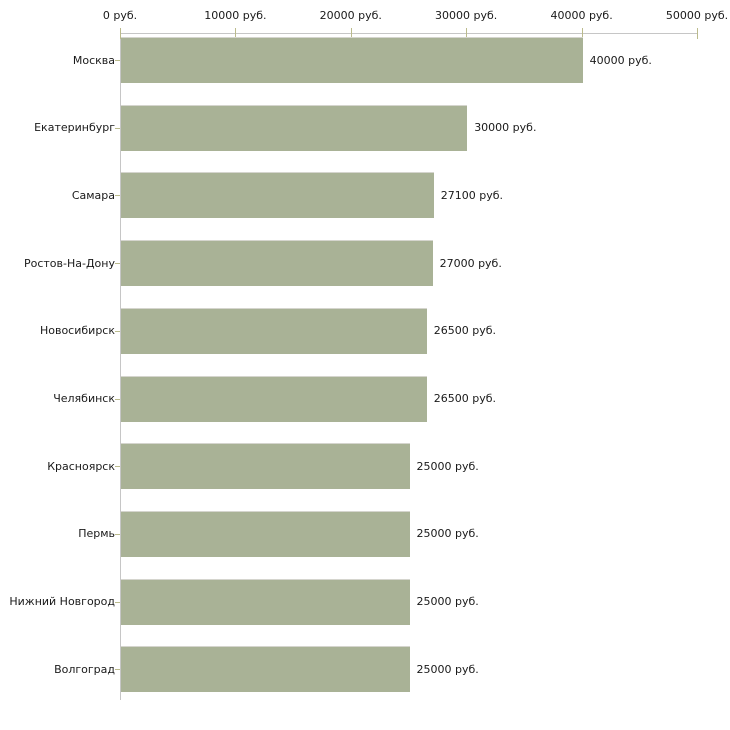 The width and height of the screenshot is (730, 730). I want to click on category-label: Пермь, so click(96, 534).